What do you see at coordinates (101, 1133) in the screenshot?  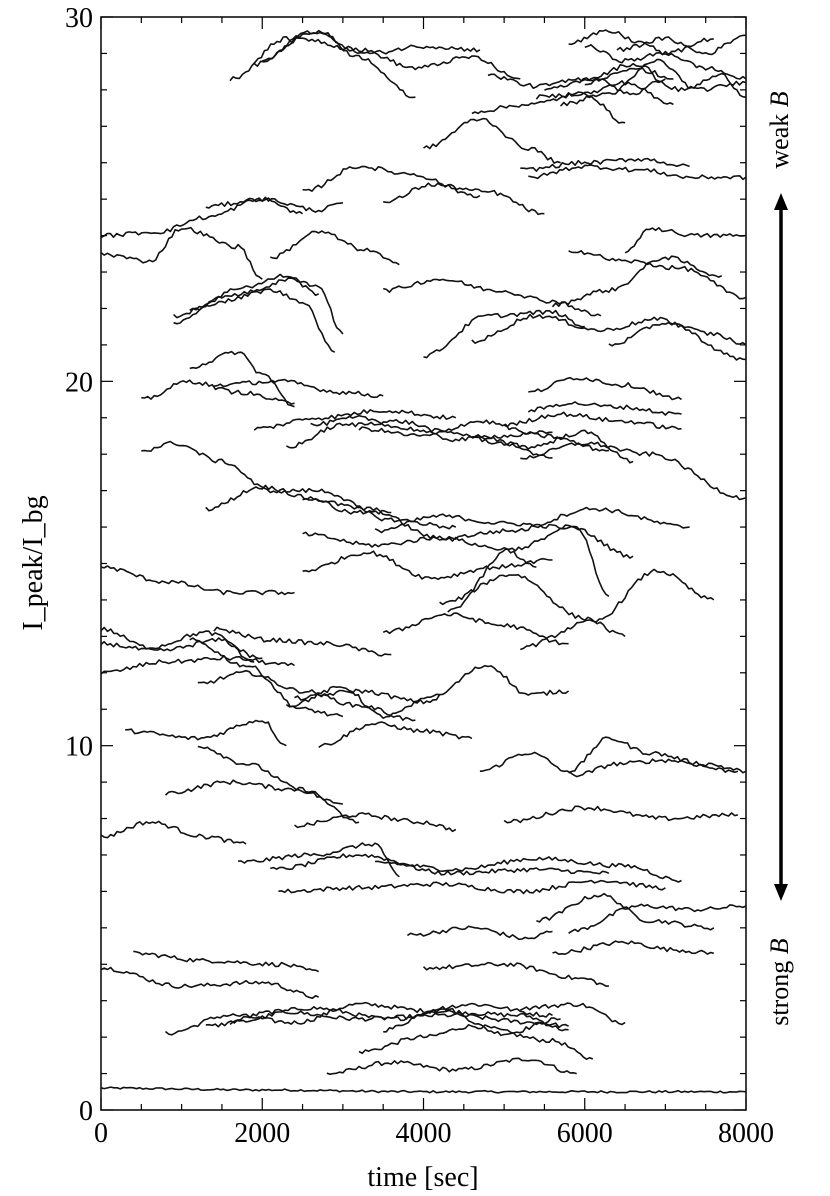 I see `x-tick-label: 0` at bounding box center [101, 1133].